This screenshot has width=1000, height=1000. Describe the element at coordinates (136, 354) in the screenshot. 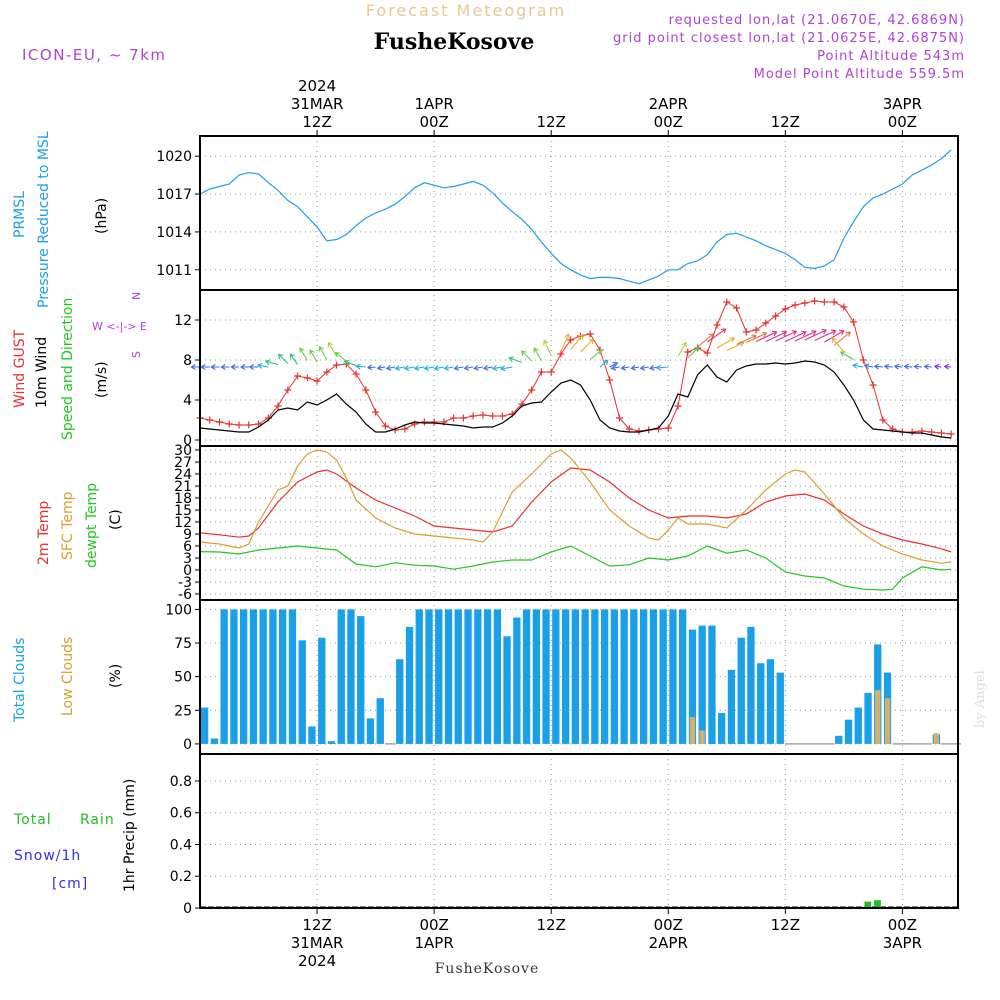

I see `compass-s: S` at that location.